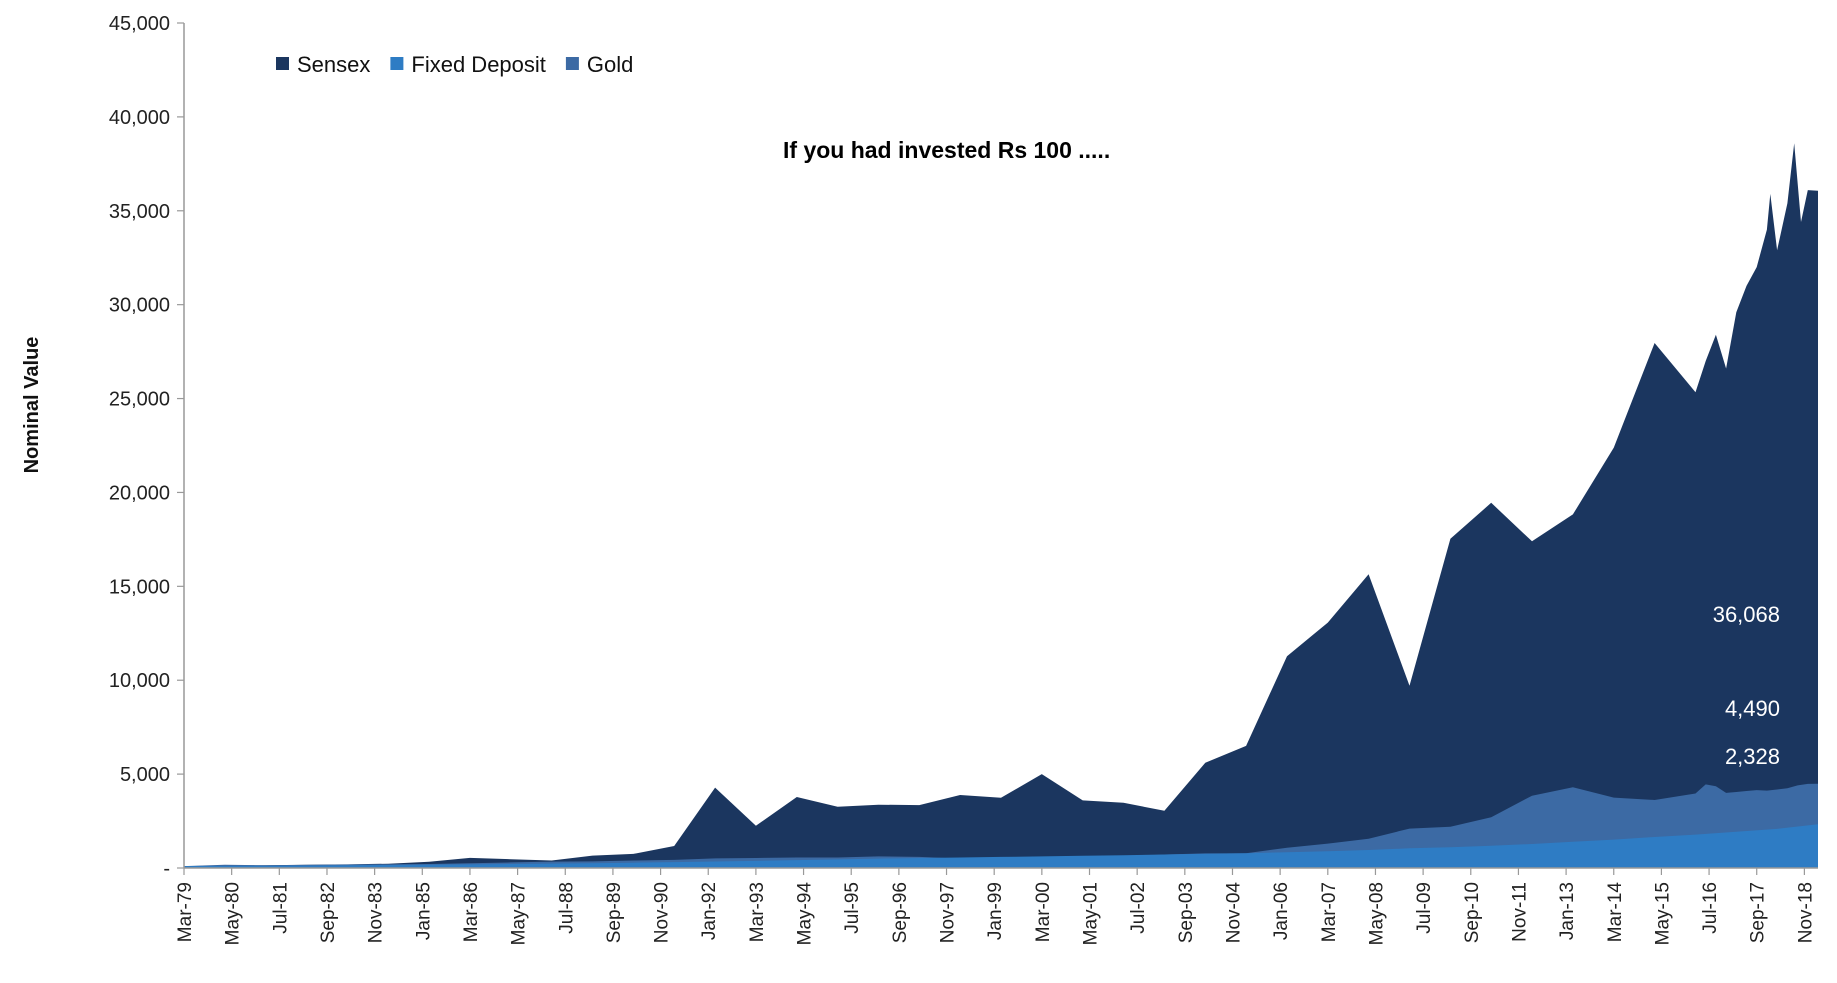 This screenshot has width=1837, height=983. I want to click on series-area-fixed-deposit, so click(1001, 846).